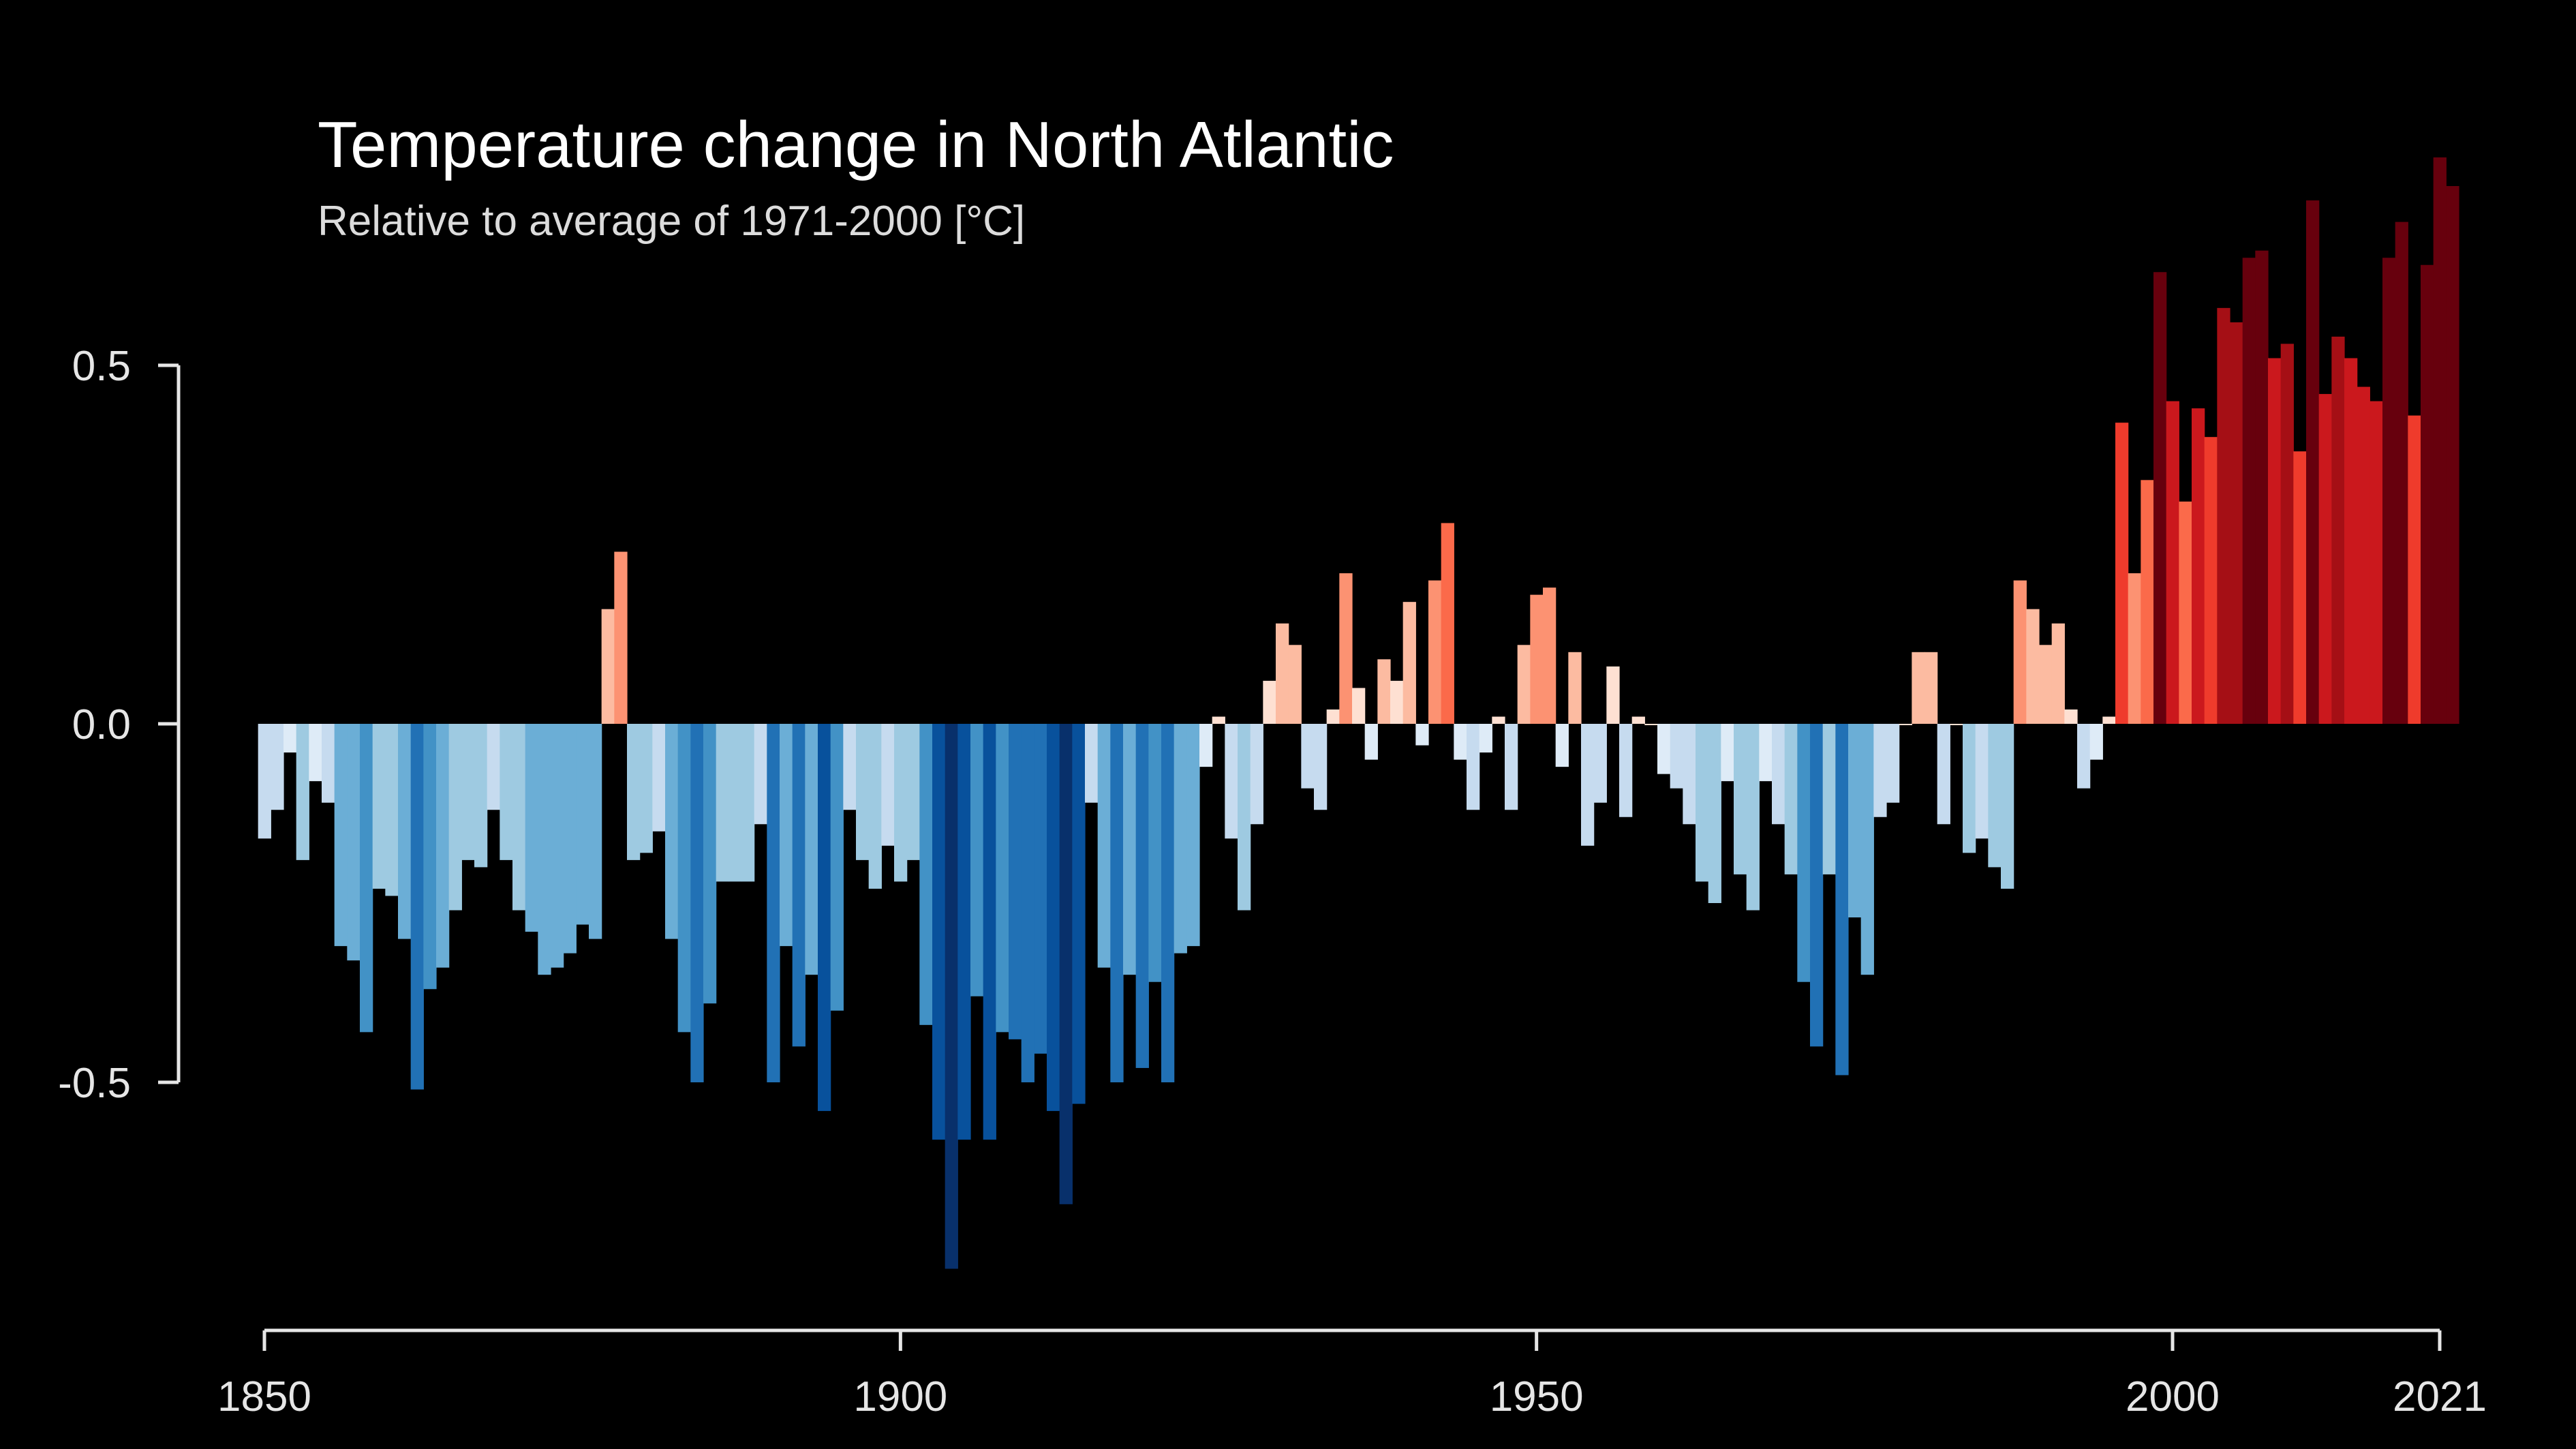 The width and height of the screenshot is (2576, 1449). What do you see at coordinates (2096, 742) in the screenshot?
I see `bar-1994` at bounding box center [2096, 742].